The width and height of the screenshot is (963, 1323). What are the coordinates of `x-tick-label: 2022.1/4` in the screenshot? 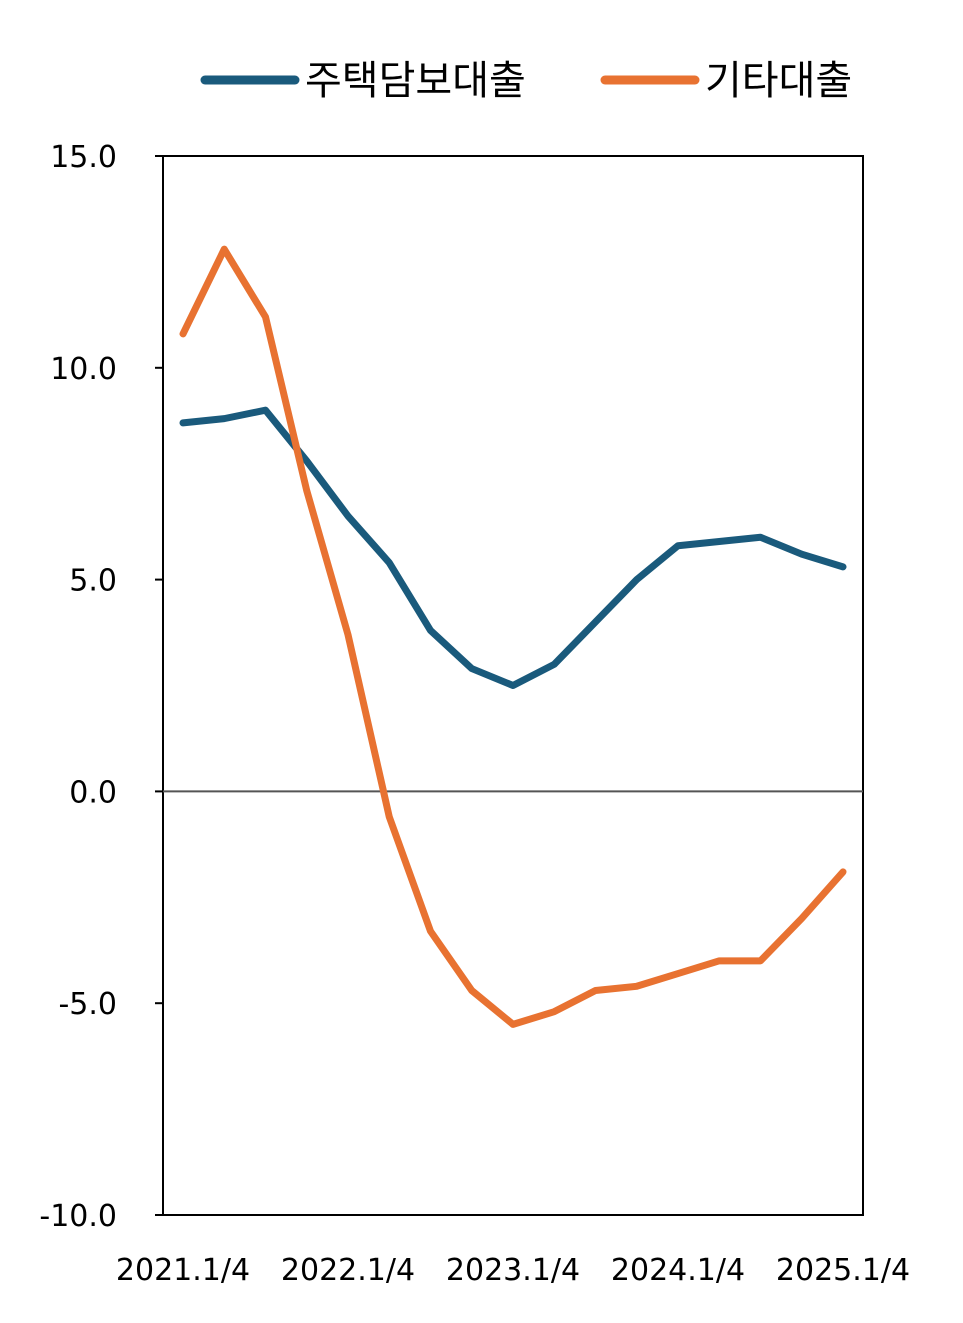 It's located at (348, 1270).